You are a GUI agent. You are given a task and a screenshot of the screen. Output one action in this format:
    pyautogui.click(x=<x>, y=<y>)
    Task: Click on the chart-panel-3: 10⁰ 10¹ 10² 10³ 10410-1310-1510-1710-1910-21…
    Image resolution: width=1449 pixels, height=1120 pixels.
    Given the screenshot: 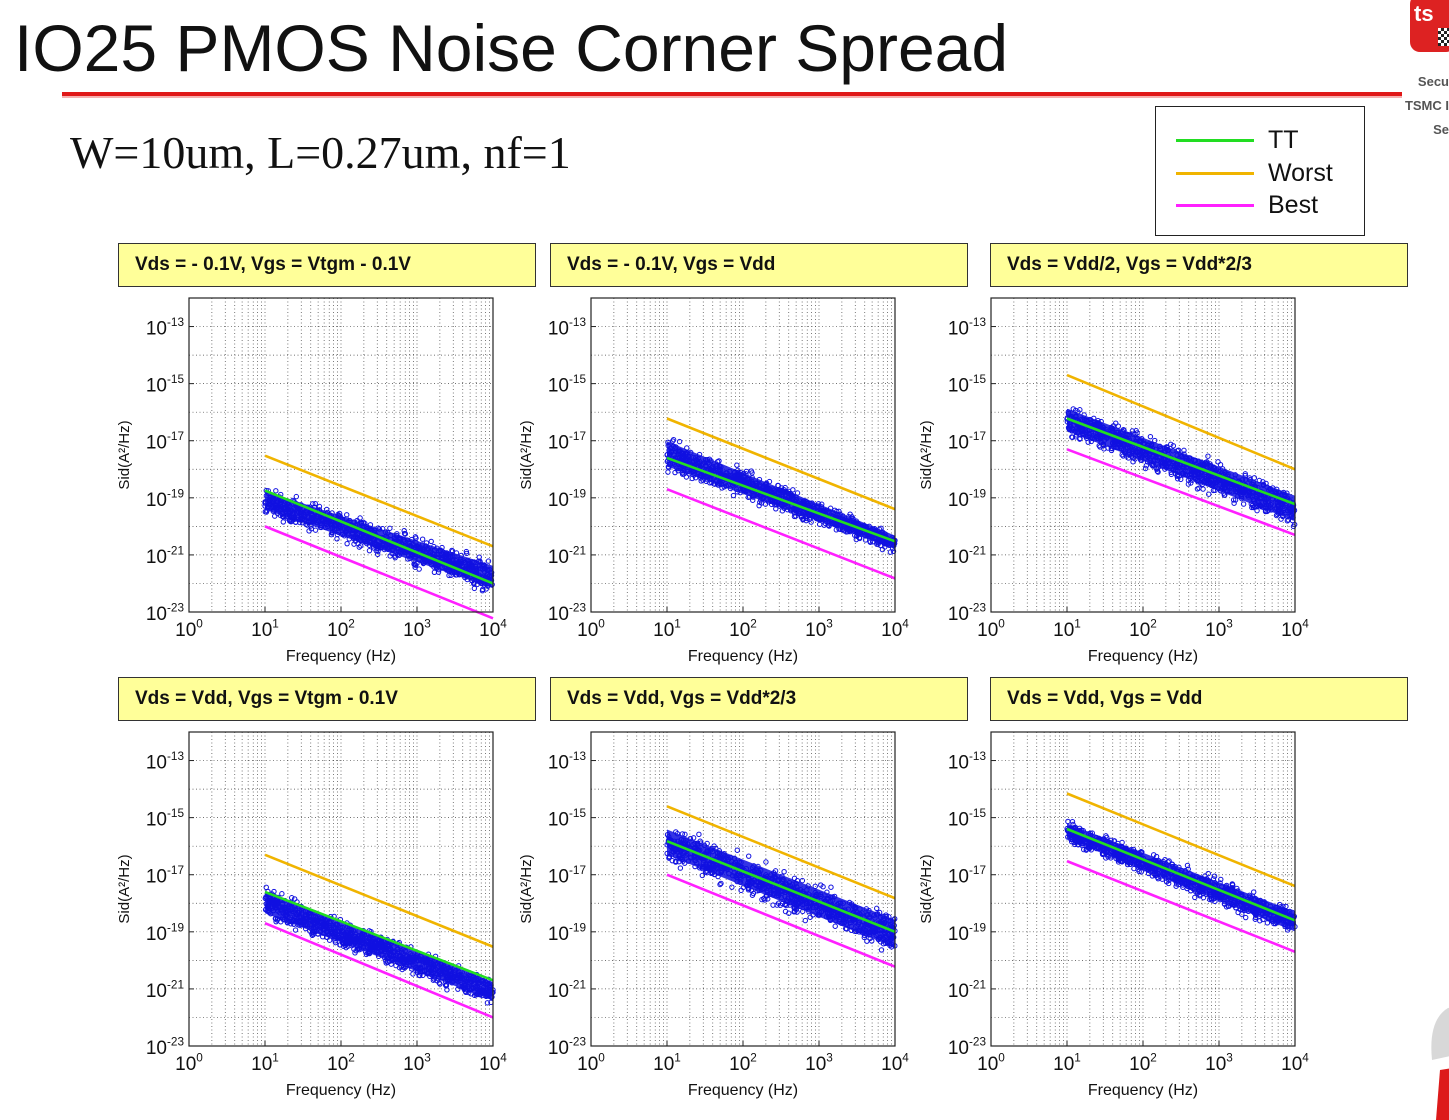 What is the action you would take?
    pyautogui.click(x=1113, y=481)
    